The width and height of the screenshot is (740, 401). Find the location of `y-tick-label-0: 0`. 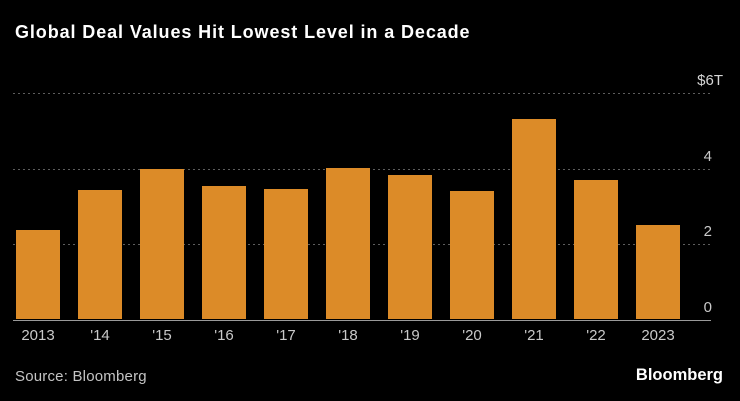

y-tick-label-0: 0 is located at coordinates (707, 307).